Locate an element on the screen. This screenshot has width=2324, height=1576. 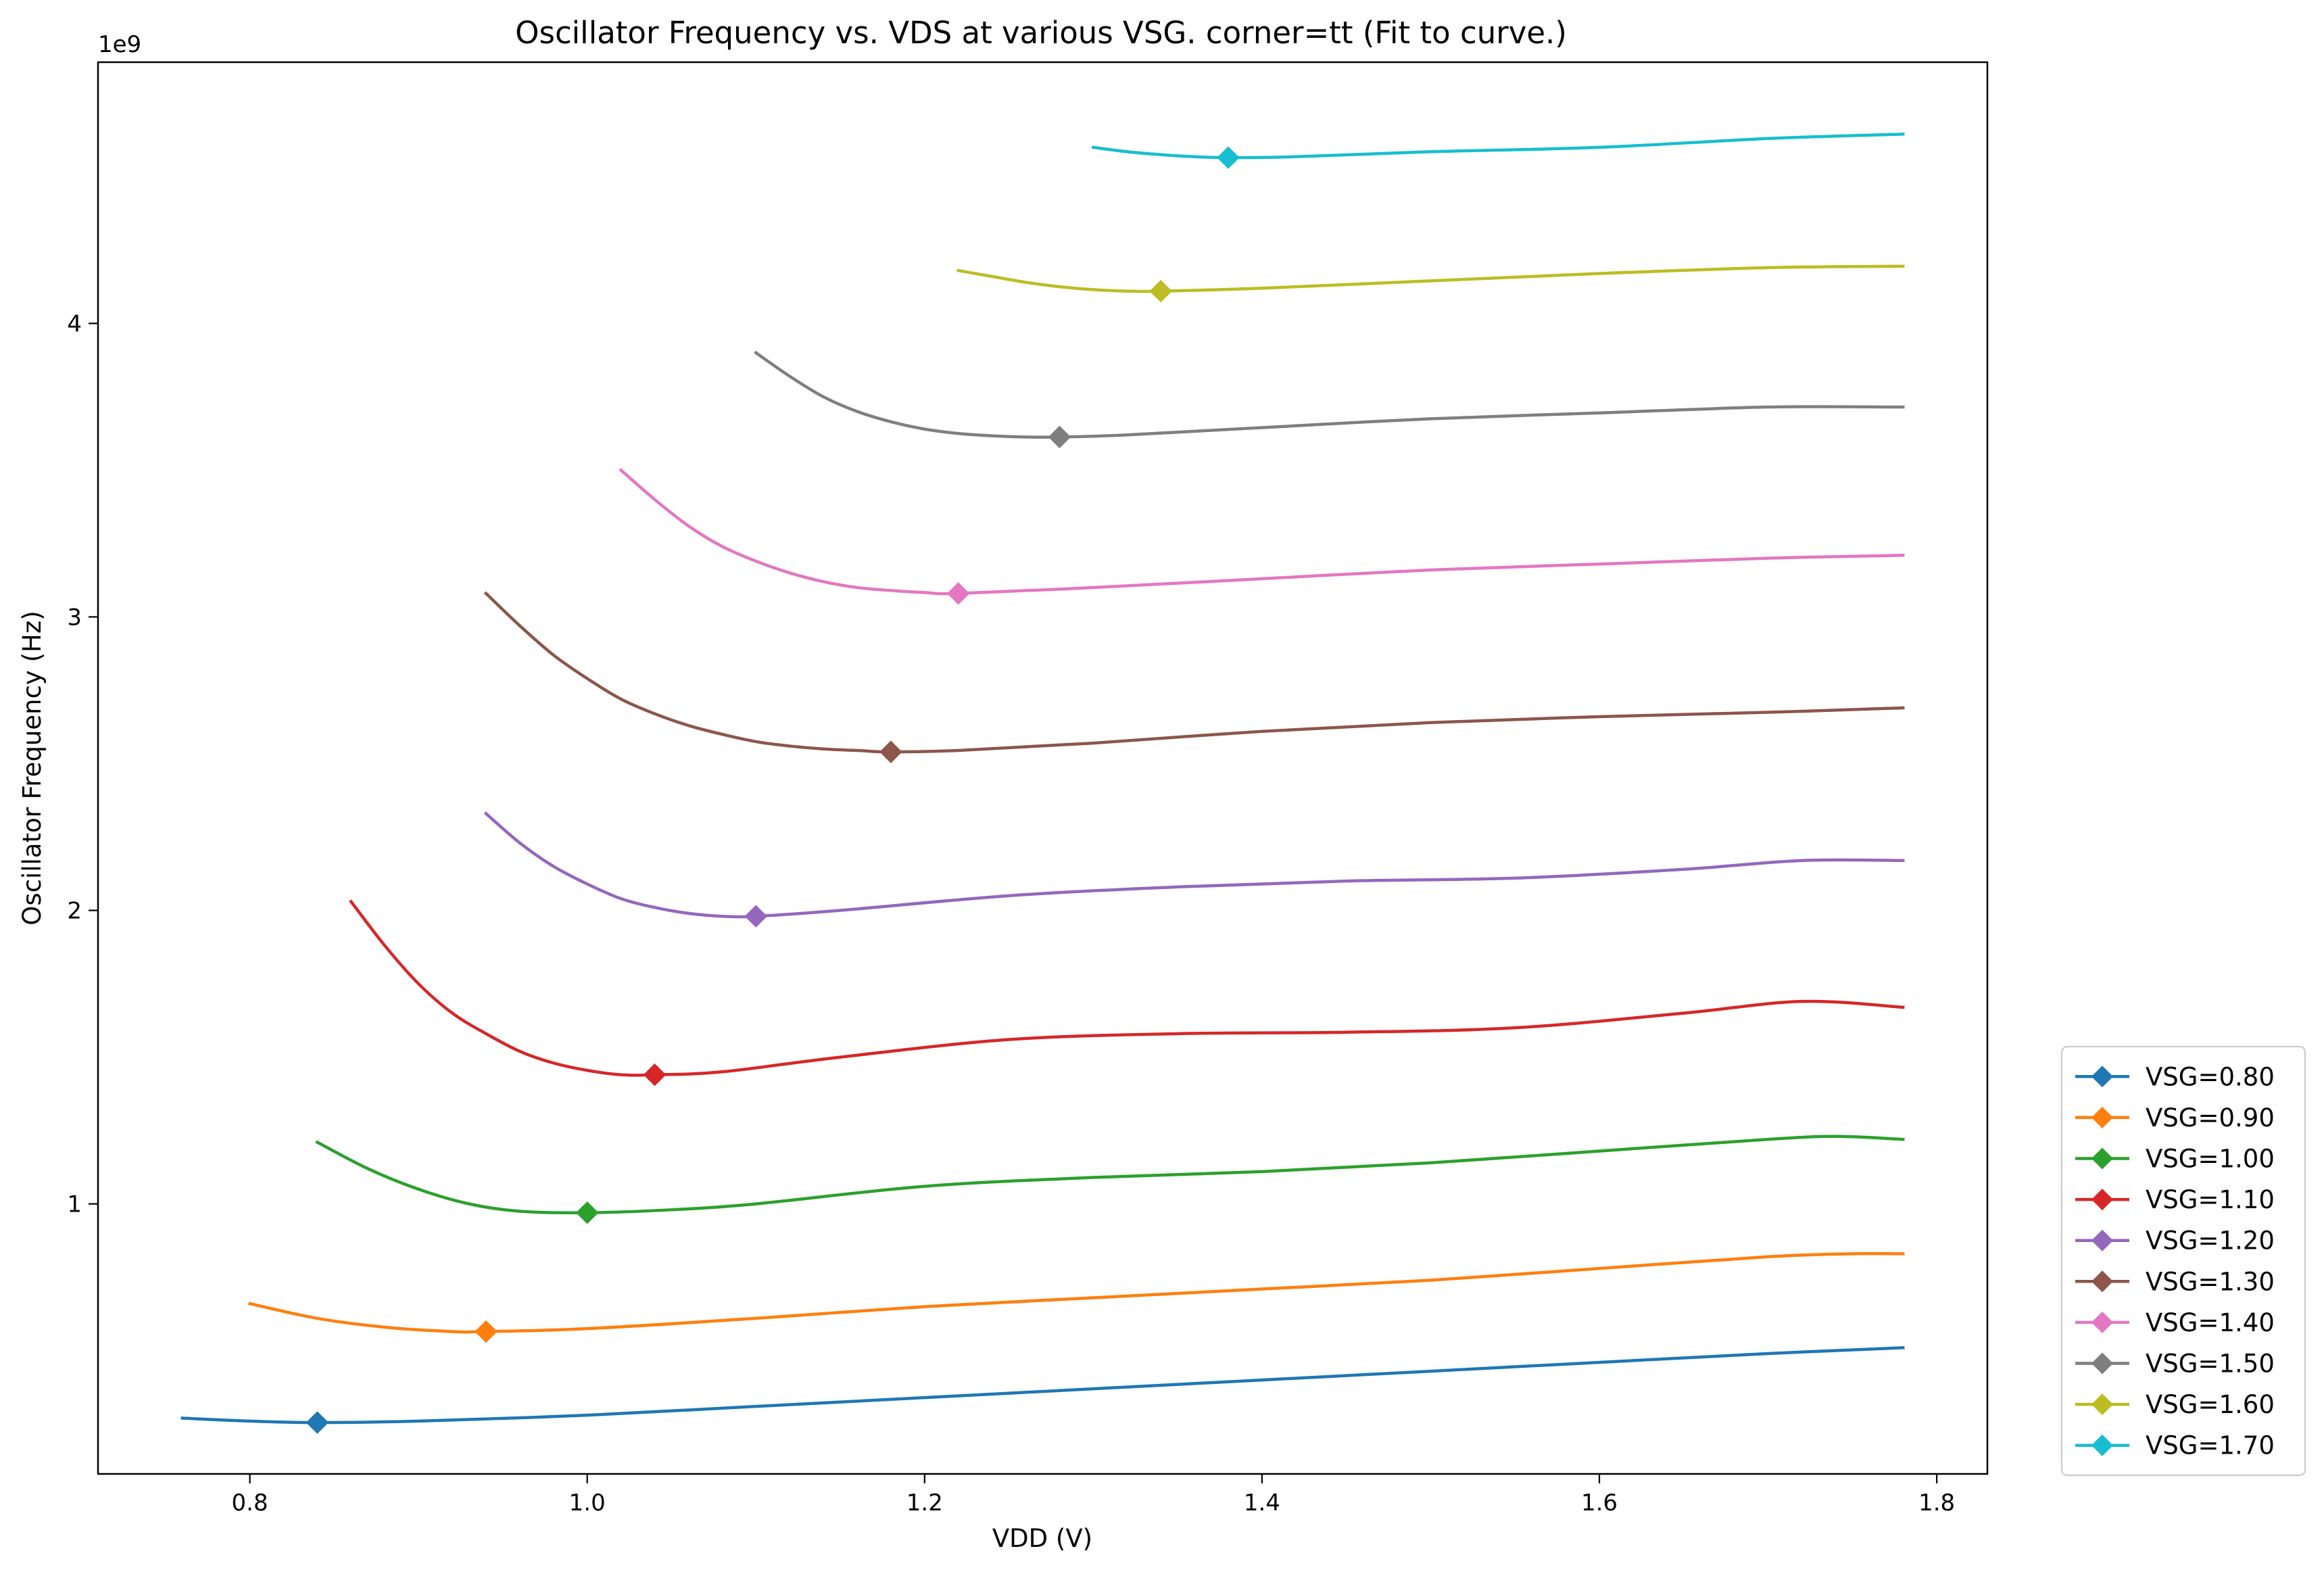
legend-item: VSG=1.40 is located at coordinates (2175, 1322).